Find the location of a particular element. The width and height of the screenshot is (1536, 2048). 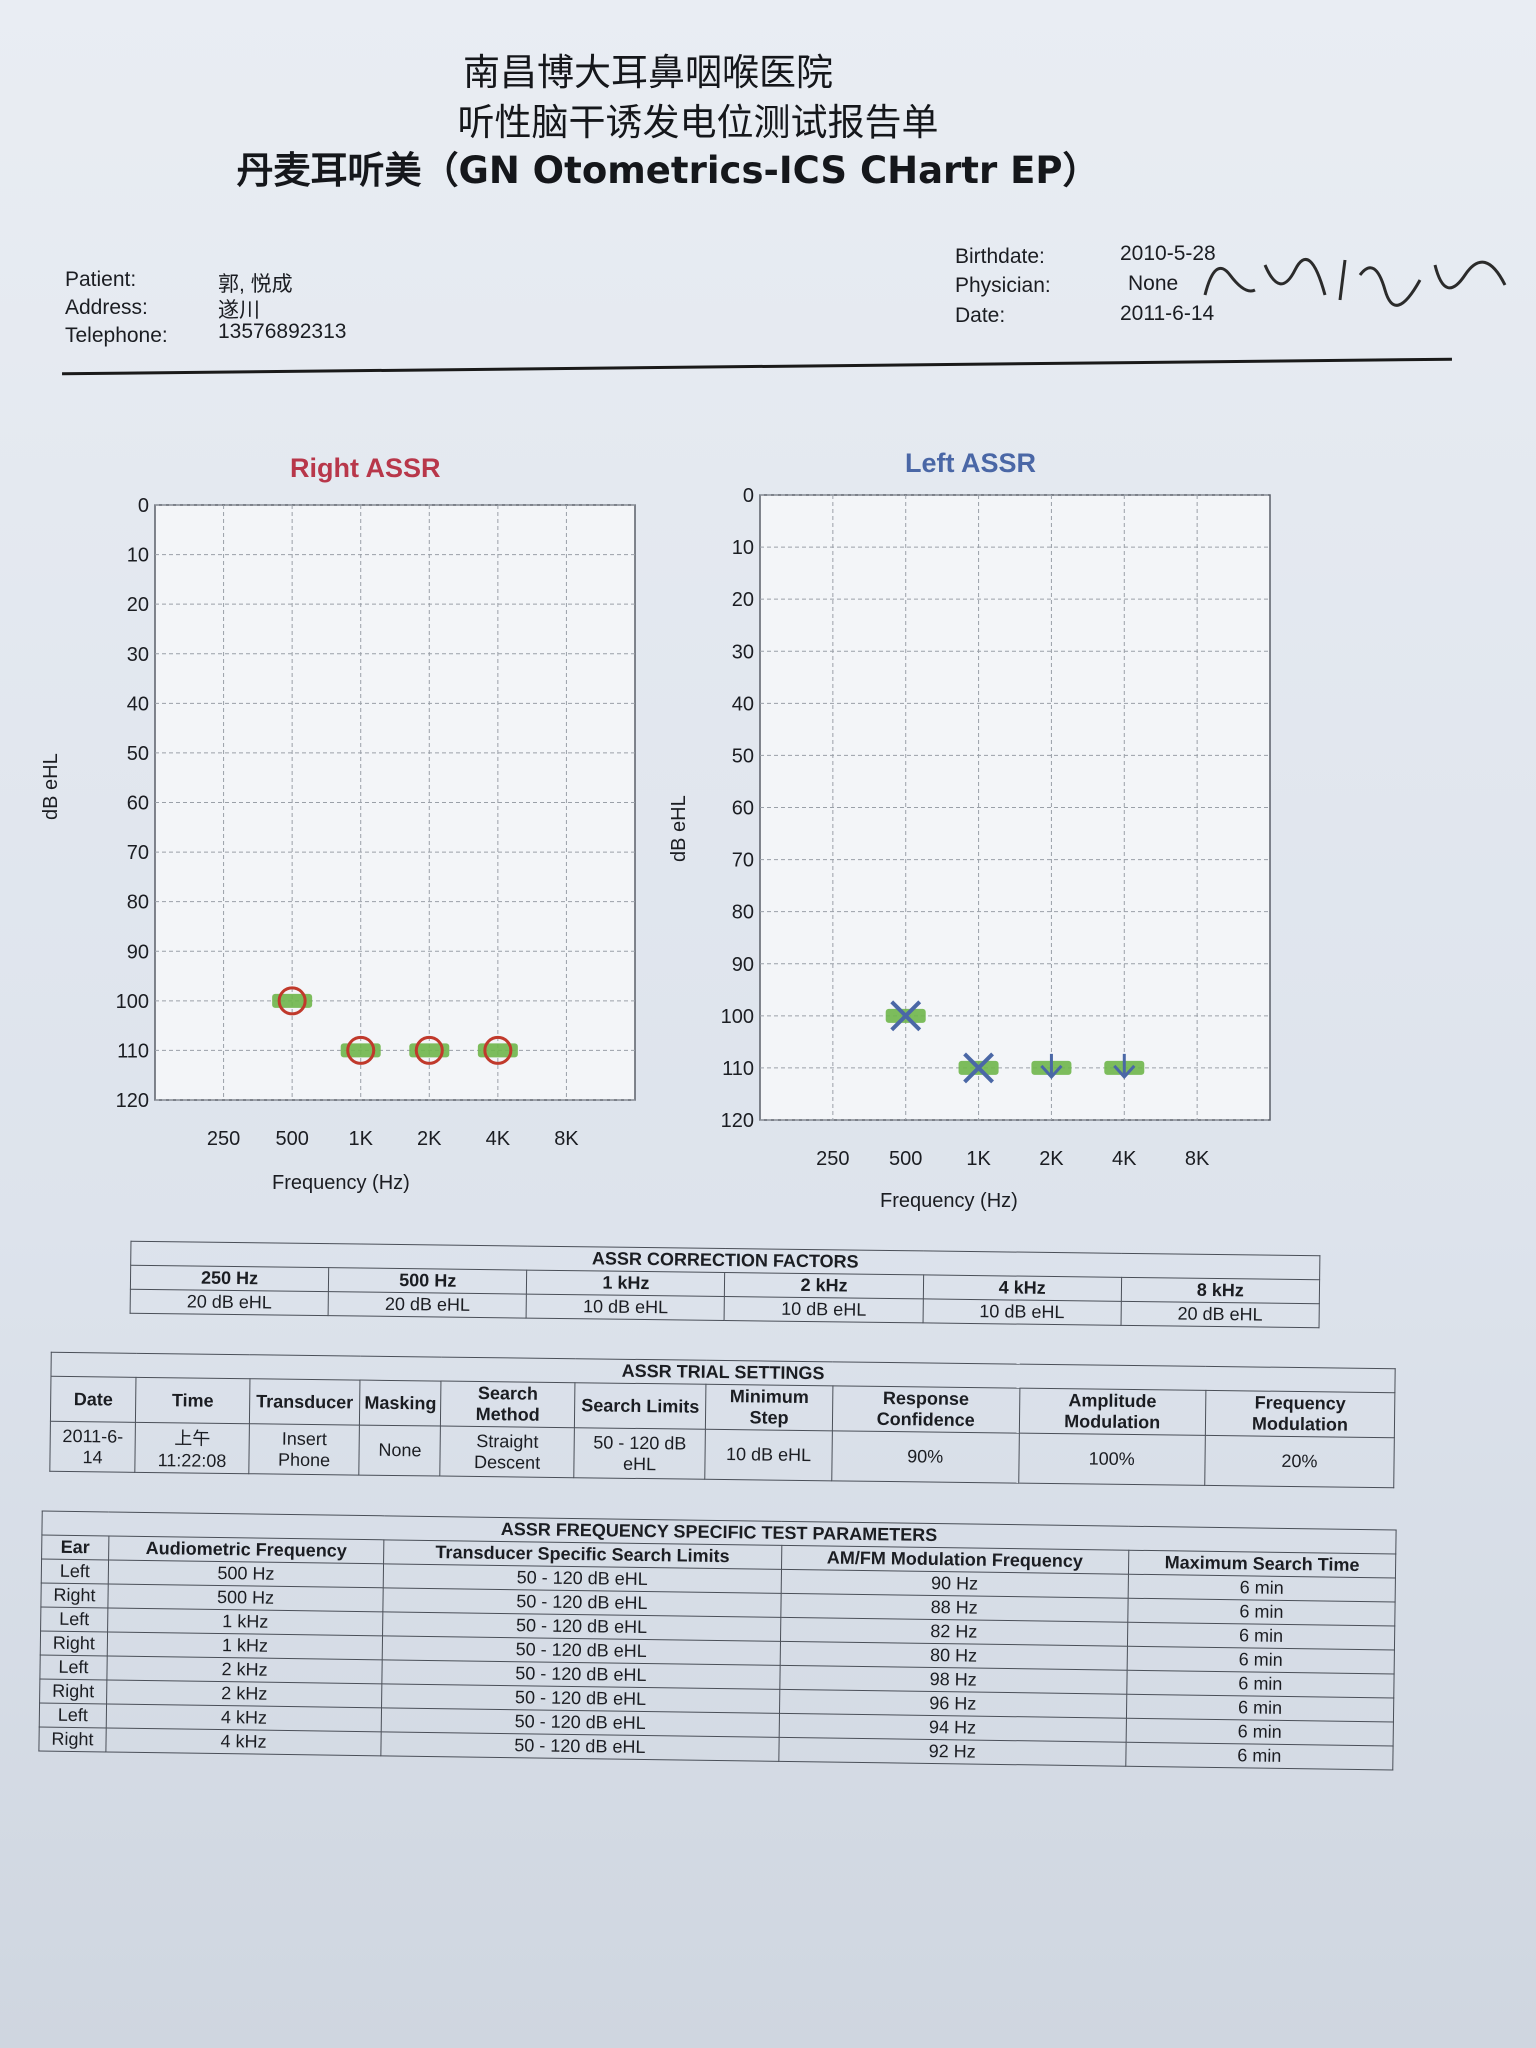

trial-header: Minimum Step is located at coordinates (769, 1407).